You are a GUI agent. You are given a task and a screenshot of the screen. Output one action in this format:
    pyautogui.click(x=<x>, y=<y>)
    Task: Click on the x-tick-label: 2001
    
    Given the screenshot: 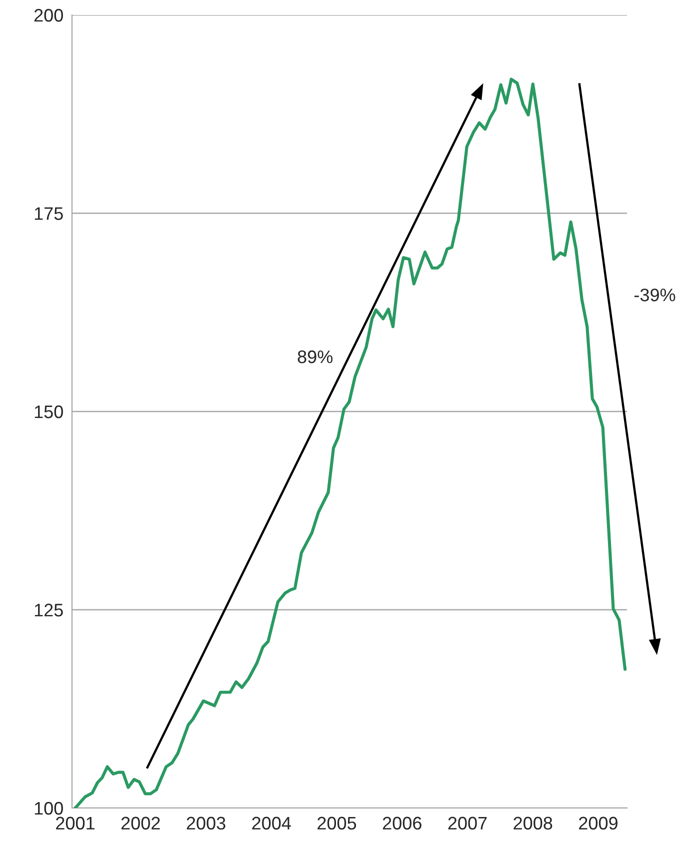 What is the action you would take?
    pyautogui.click(x=75, y=823)
    